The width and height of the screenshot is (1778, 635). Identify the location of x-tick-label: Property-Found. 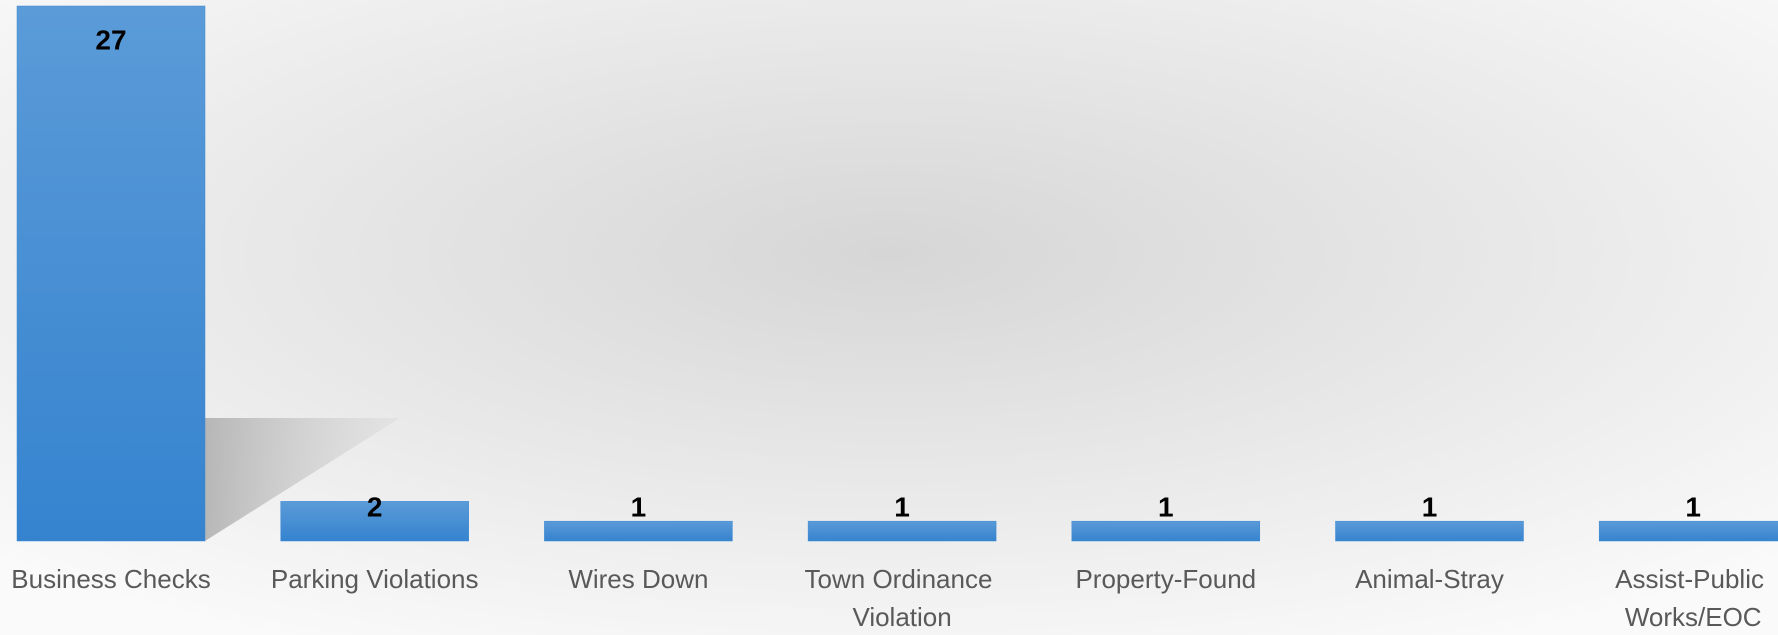
(1165, 579).